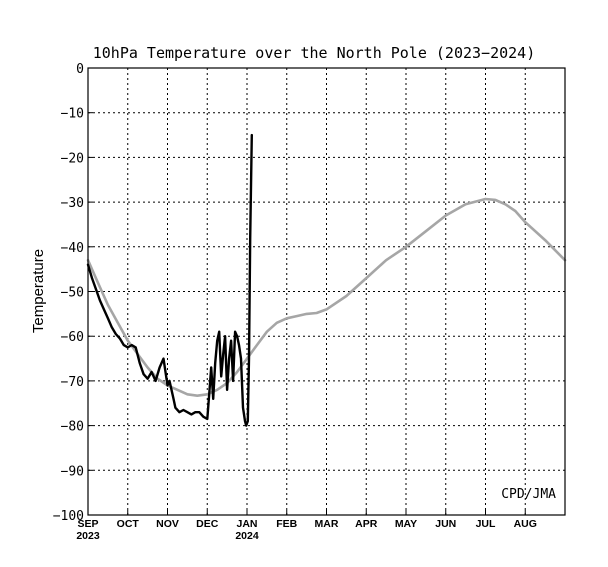 The height and width of the screenshot is (567, 608). What do you see at coordinates (327, 524) in the screenshot?
I see `x-tick-label: MAR` at bounding box center [327, 524].